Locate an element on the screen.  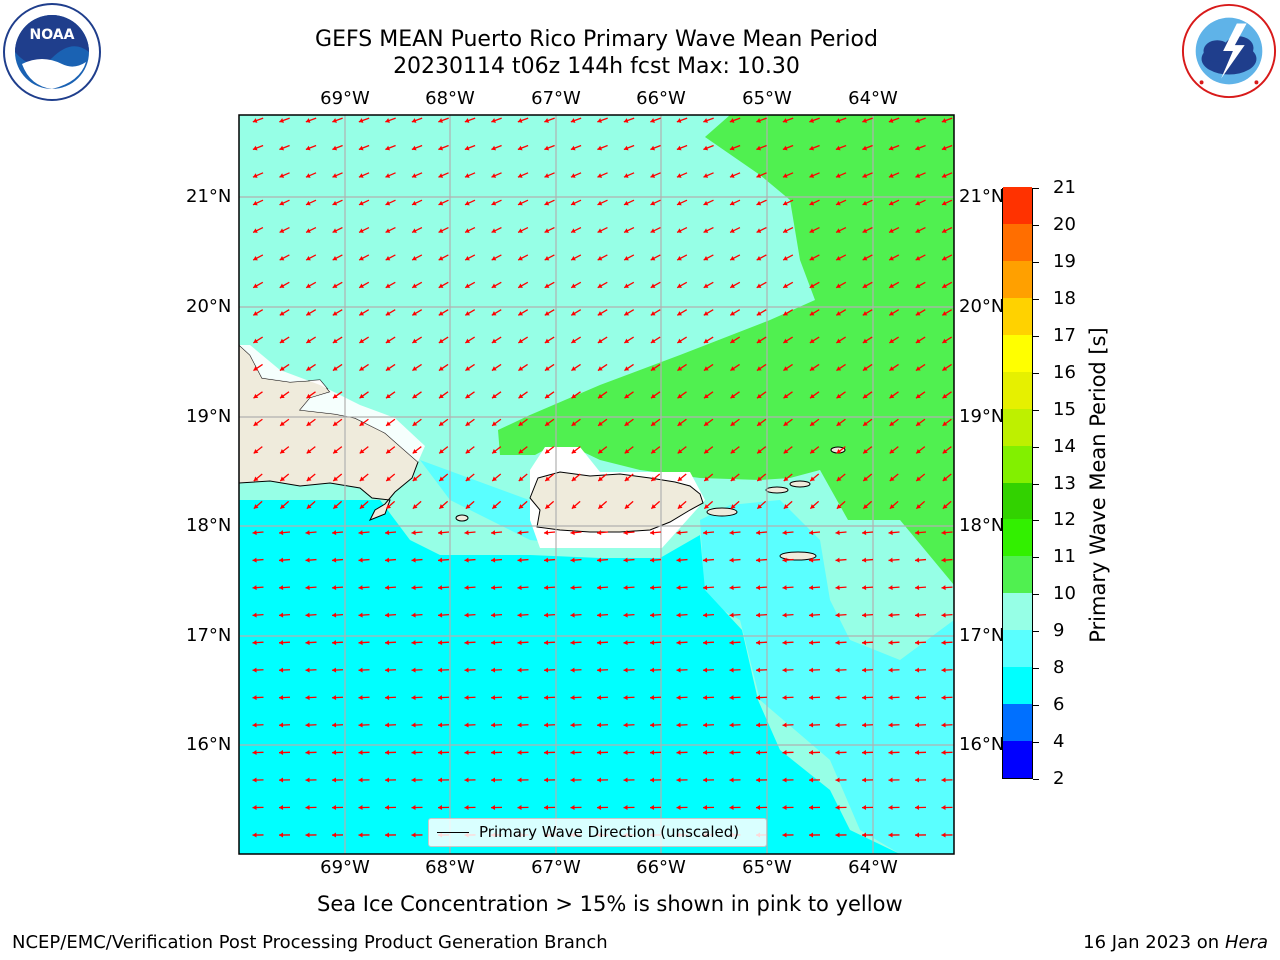
colorbar-label: 2 is located at coordinates (1059, 778).